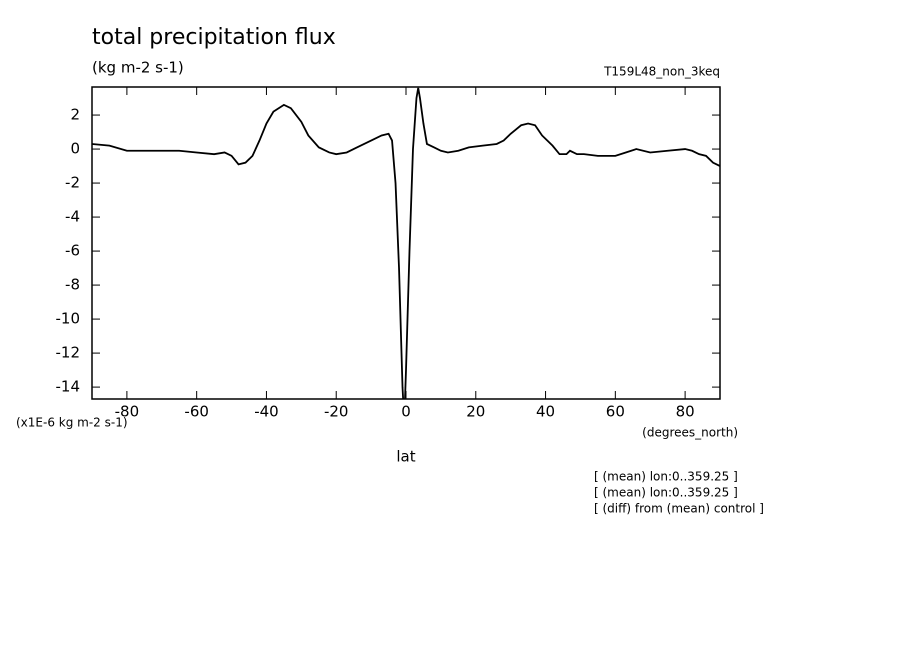 The image size is (904, 654). Describe the element at coordinates (72, 217) in the screenshot. I see `y-tick-label: -4` at that location.